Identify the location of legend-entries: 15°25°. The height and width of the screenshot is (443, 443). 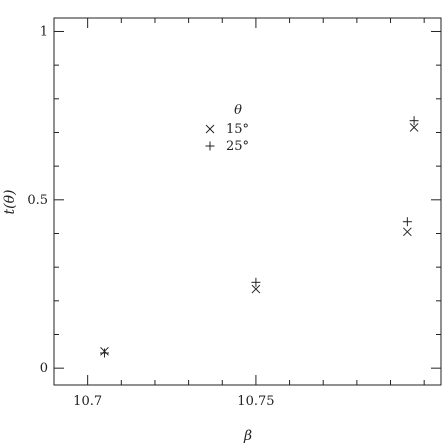
(227, 138).